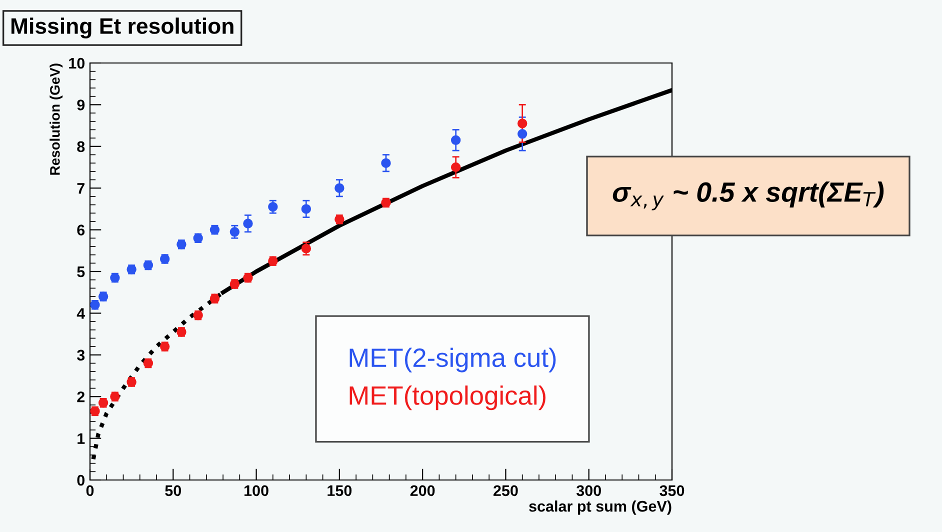 This screenshot has height=532, width=942. What do you see at coordinates (81, 313) in the screenshot?
I see `y-tick-label: 4` at bounding box center [81, 313].